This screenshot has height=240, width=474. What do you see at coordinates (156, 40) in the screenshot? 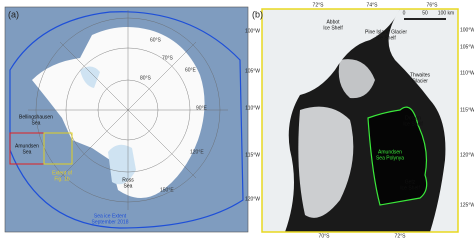
I see `graticule-label: 60°S` at bounding box center [156, 40].